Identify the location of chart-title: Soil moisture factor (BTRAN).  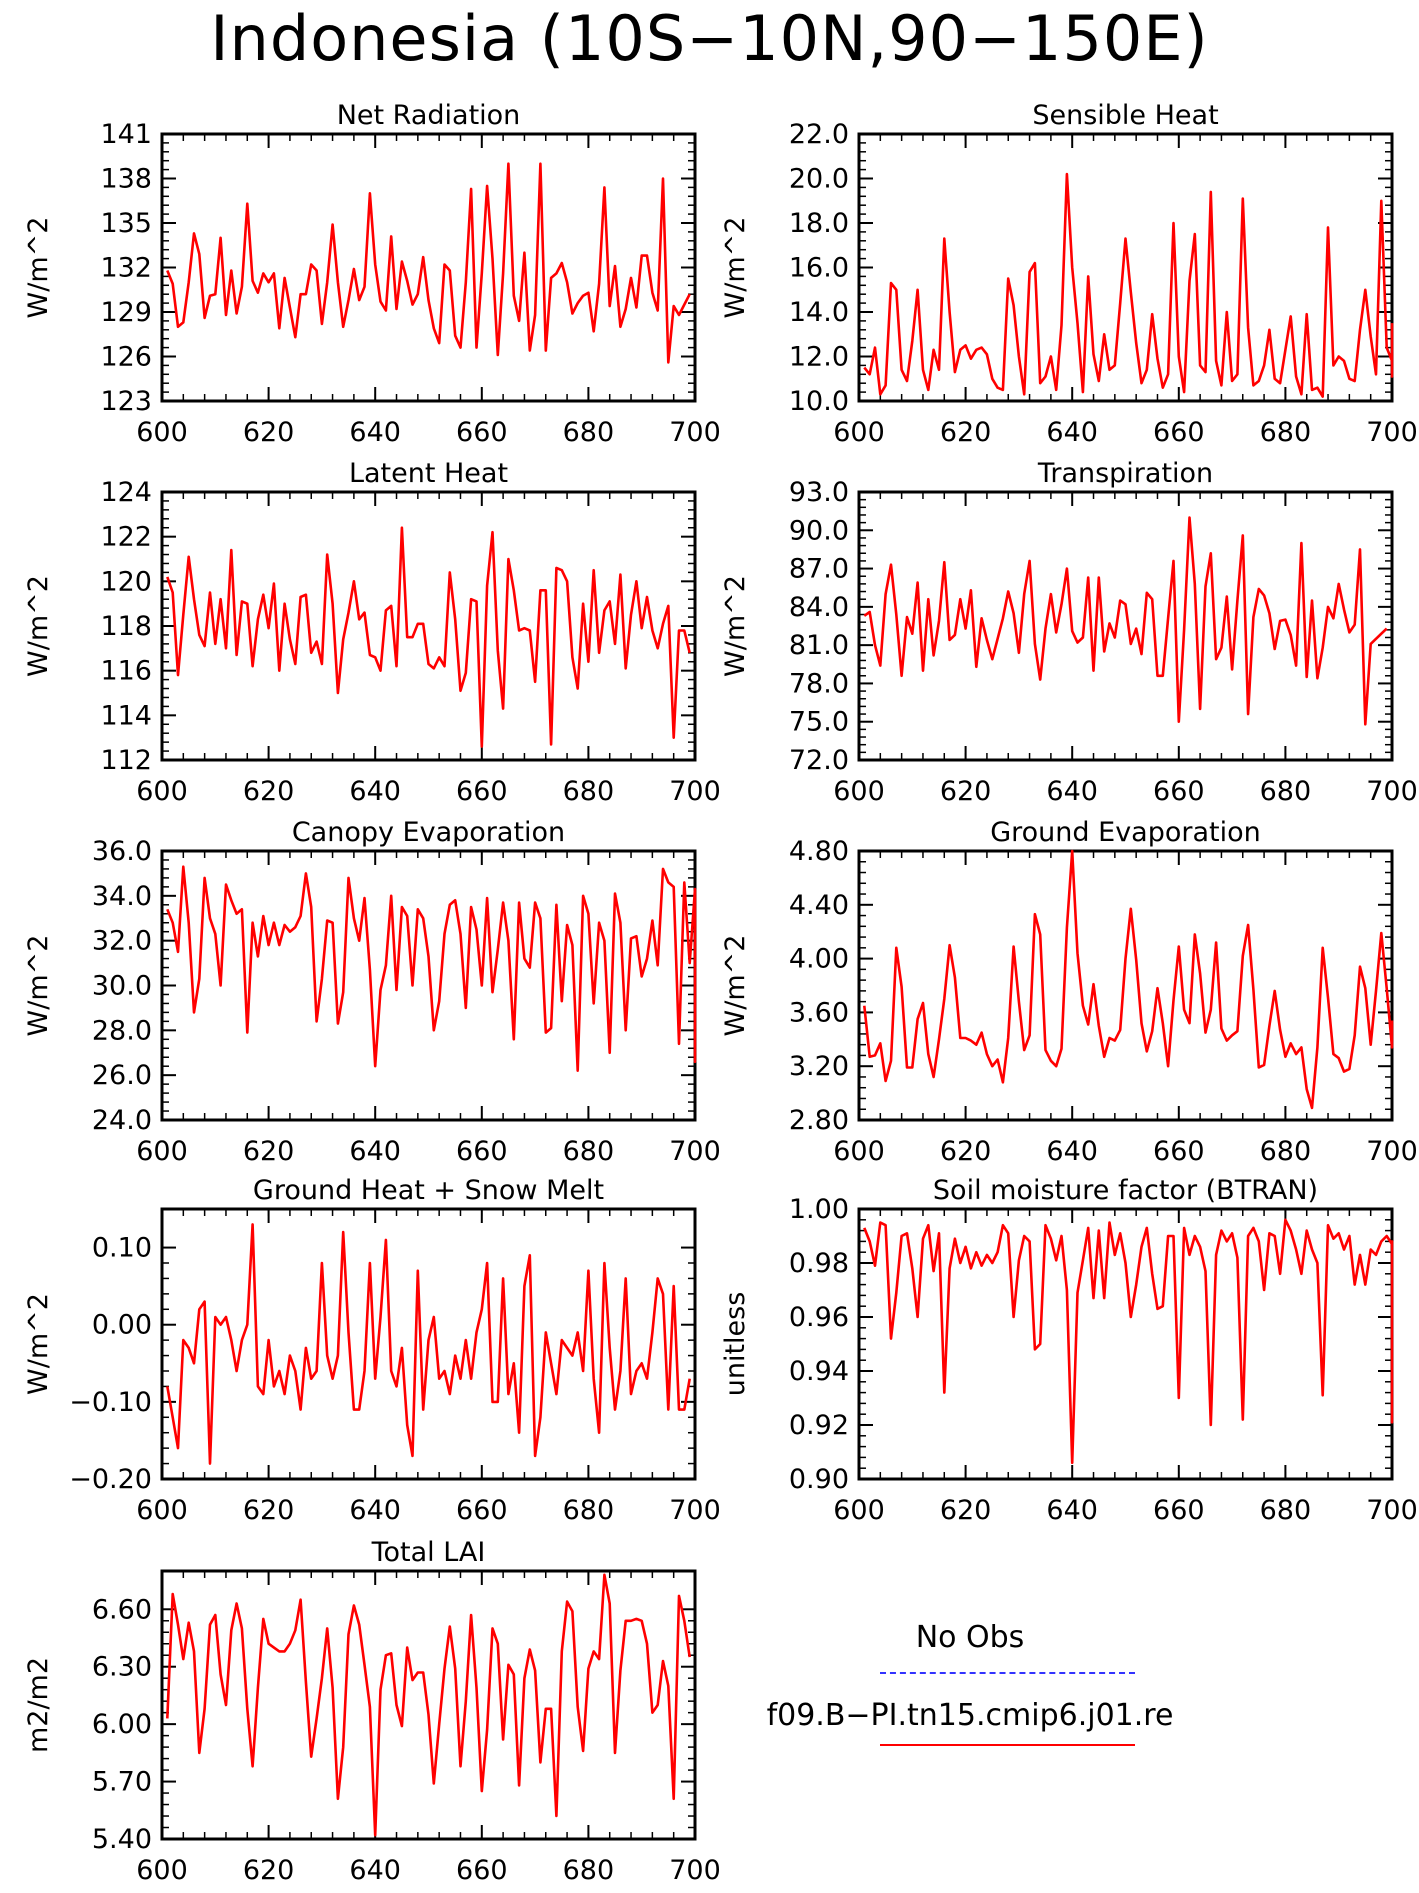
(1125, 1190).